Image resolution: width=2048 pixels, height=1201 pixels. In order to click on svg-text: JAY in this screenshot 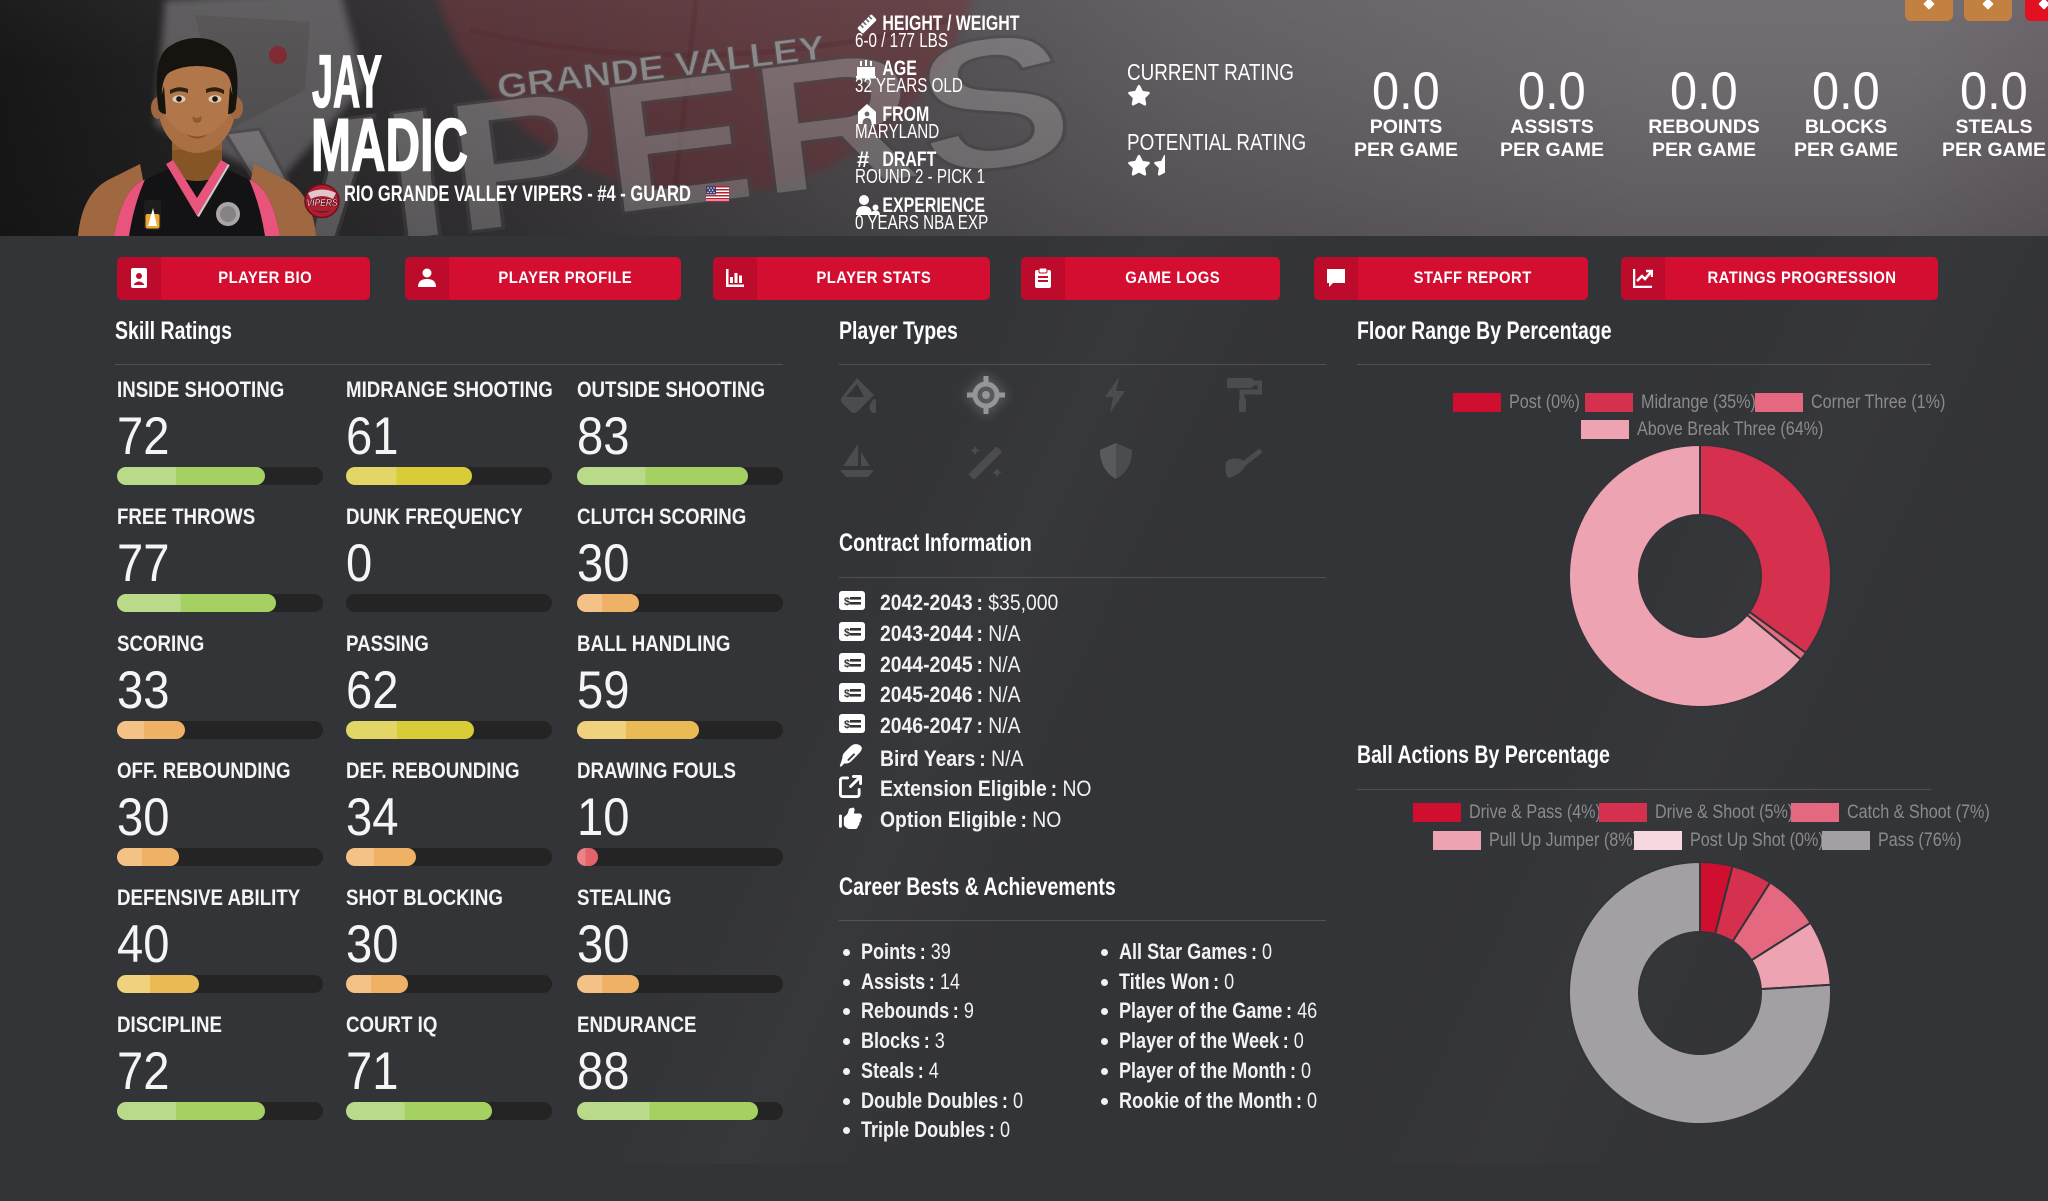, I will do `click(347, 81)`.